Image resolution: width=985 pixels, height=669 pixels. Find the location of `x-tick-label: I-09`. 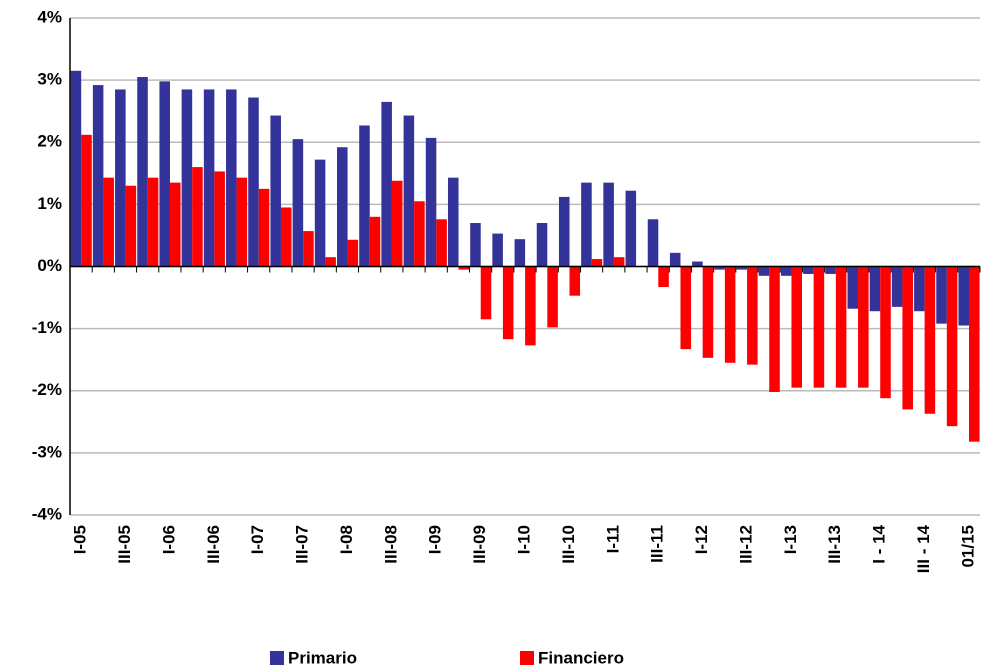

x-tick-label: I-09 is located at coordinates (435, 539).